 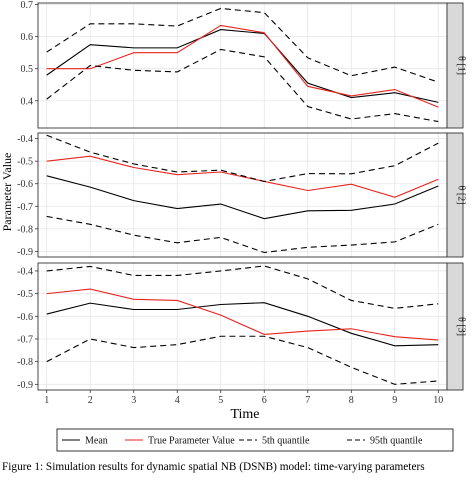 What do you see at coordinates (27, 37) in the screenshot?
I see `y-tick-label: 0.6` at bounding box center [27, 37].